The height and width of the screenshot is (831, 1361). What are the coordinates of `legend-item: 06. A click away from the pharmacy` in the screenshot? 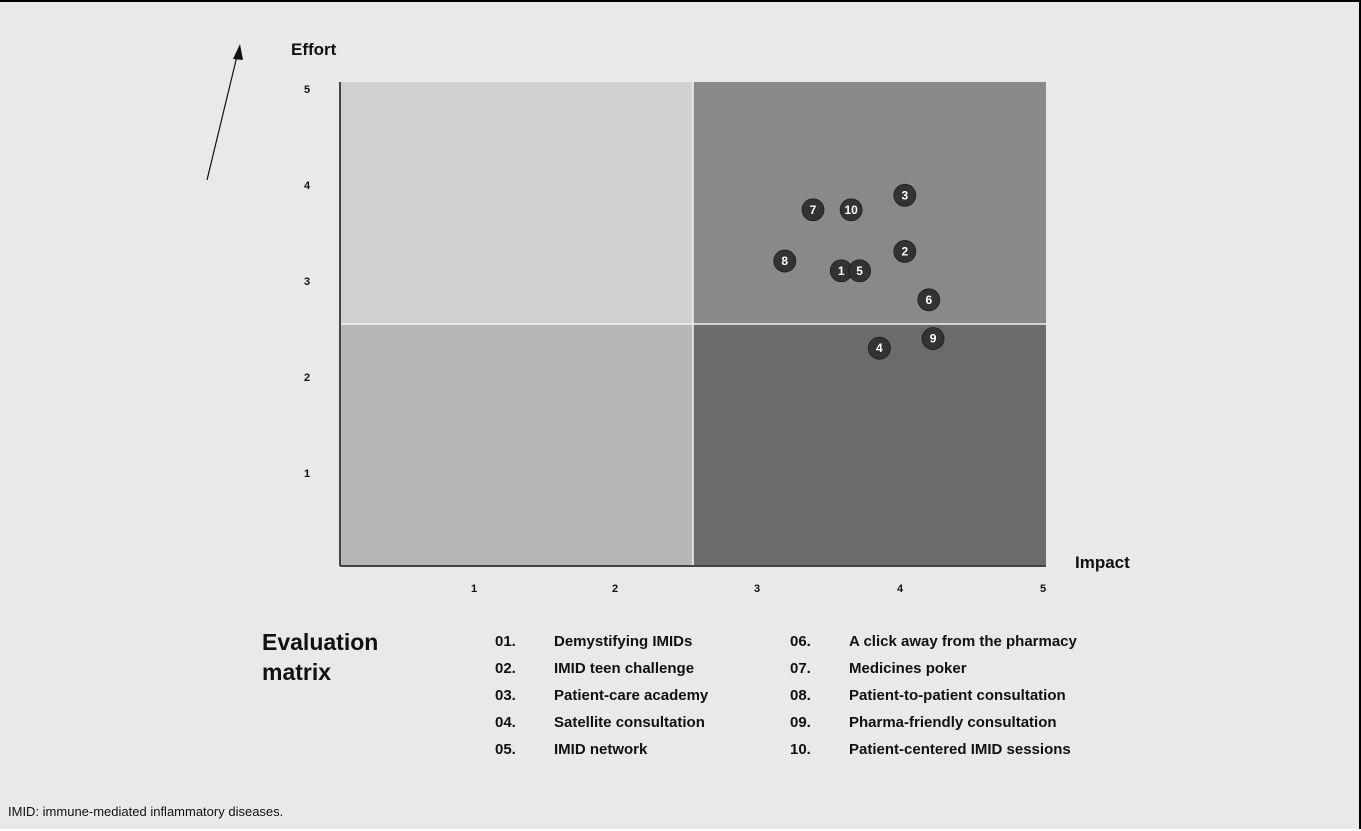 It's located at (1070, 646).